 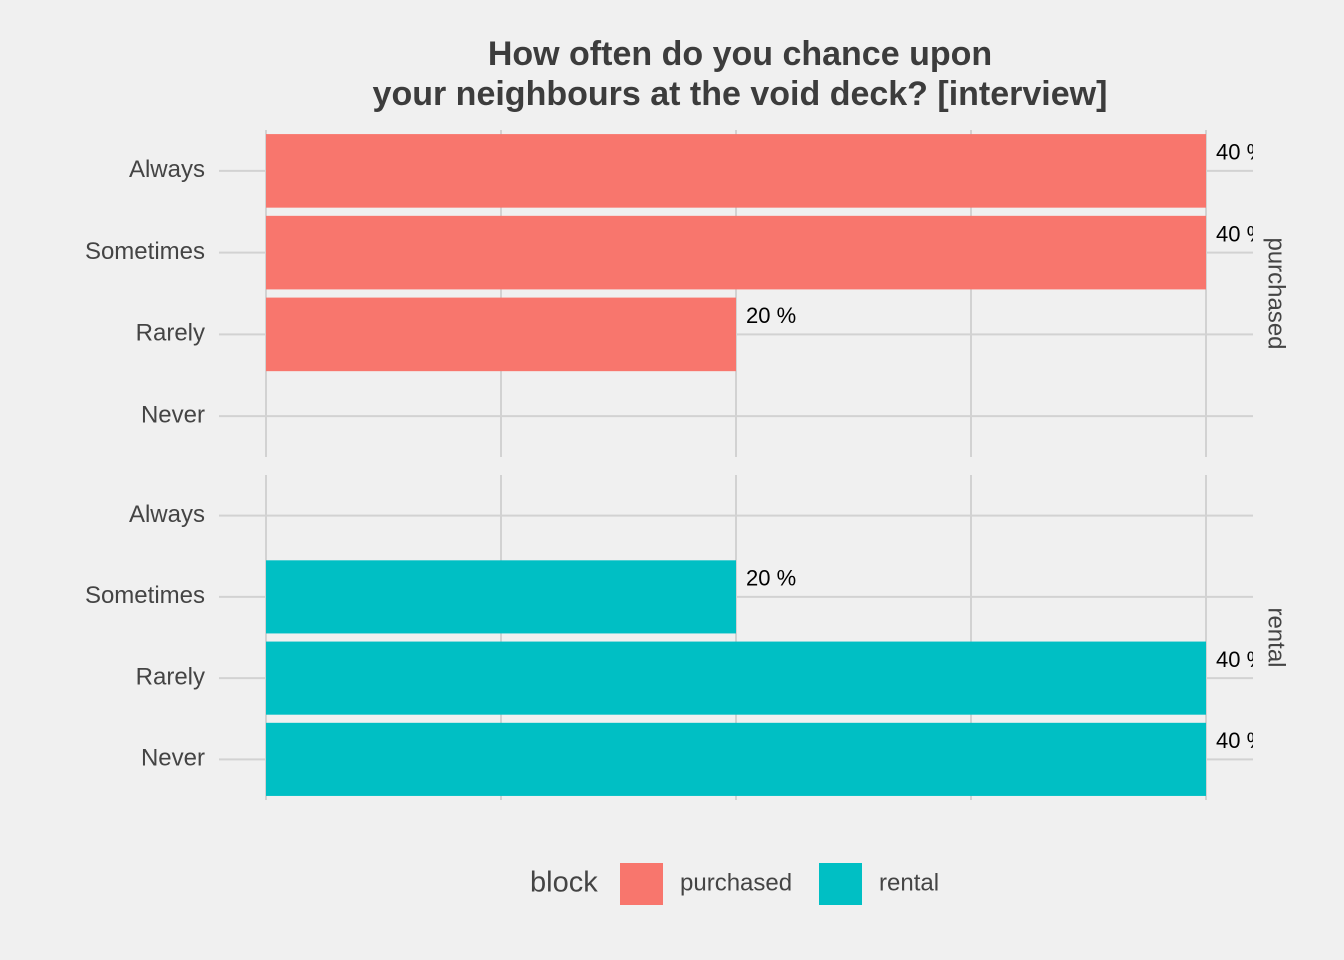 What do you see at coordinates (909, 882) in the screenshot?
I see `legend-label: rental` at bounding box center [909, 882].